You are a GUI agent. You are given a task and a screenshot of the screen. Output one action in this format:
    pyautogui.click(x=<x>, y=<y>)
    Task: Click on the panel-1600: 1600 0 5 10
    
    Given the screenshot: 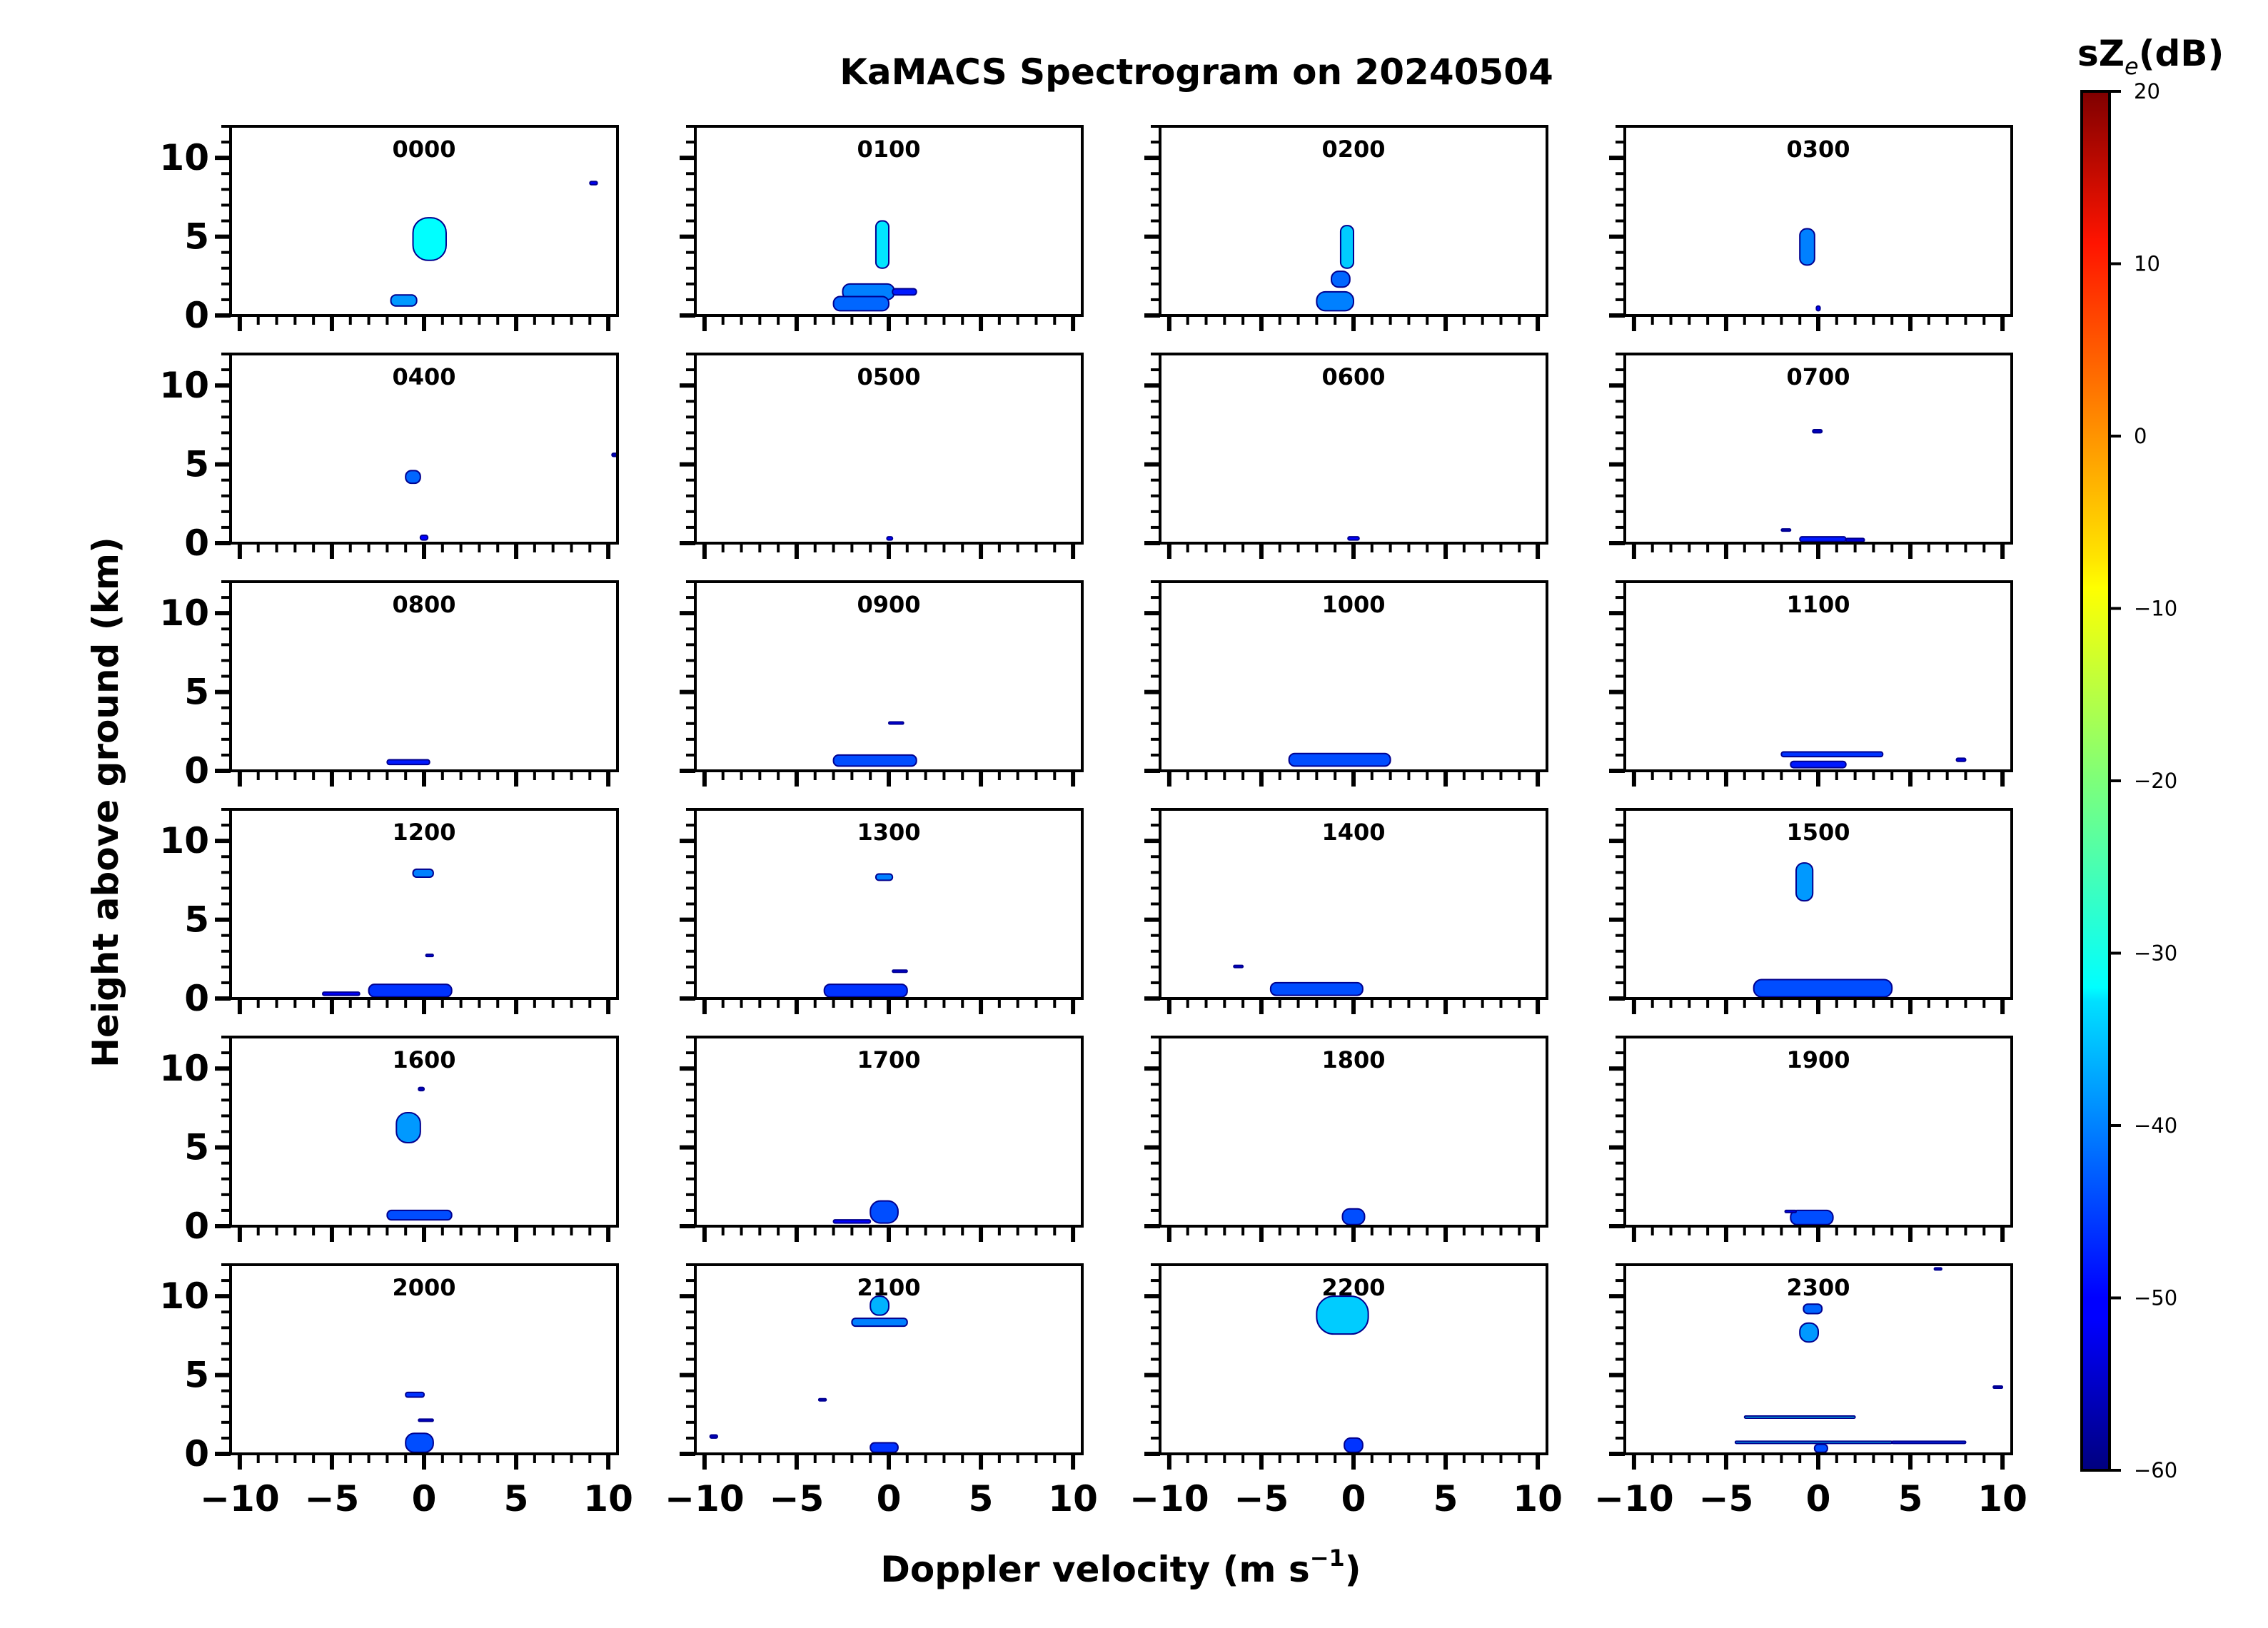 What is the action you would take?
    pyautogui.click(x=389, y=1141)
    